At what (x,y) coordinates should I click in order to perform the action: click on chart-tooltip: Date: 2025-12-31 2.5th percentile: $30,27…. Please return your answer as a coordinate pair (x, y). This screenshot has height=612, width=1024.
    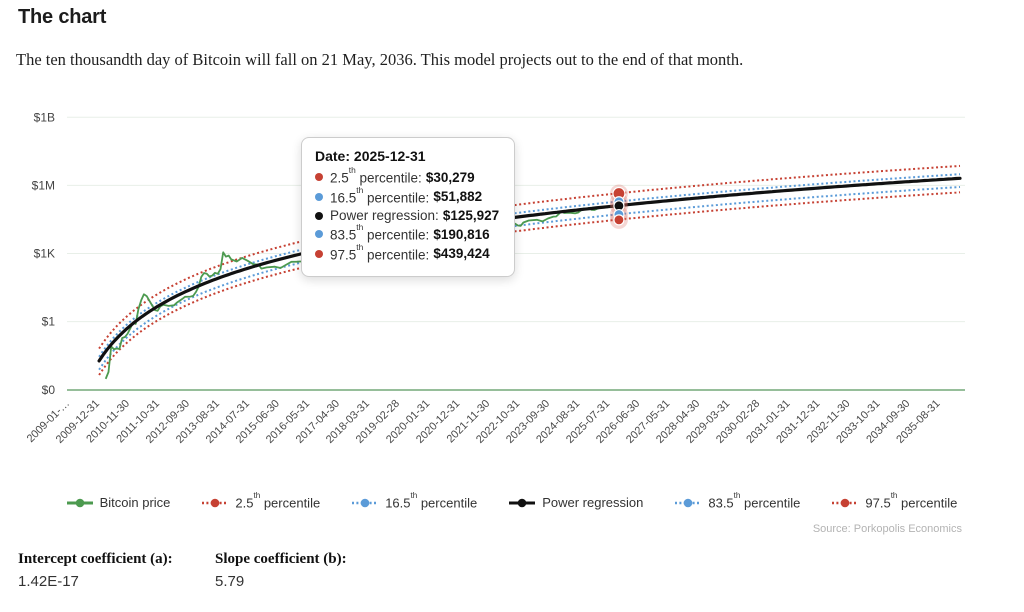
    Looking at the image, I should click on (408, 207).